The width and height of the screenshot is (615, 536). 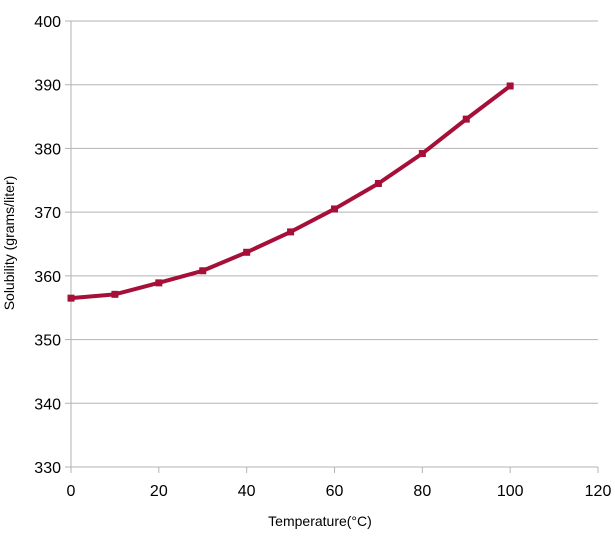 I want to click on x-tick-labels: 0 20 40 60 80 100 120, so click(x=339, y=491).